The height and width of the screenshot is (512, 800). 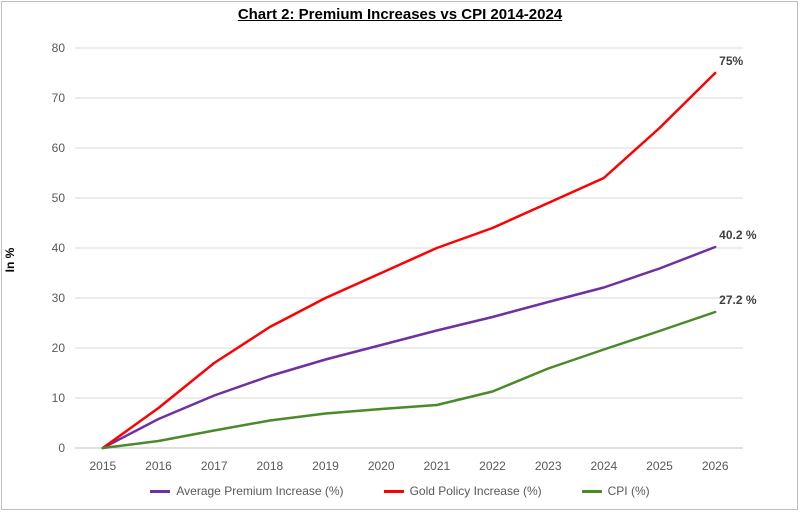 What do you see at coordinates (381, 466) in the screenshot?
I see `x-tick-label: 2020` at bounding box center [381, 466].